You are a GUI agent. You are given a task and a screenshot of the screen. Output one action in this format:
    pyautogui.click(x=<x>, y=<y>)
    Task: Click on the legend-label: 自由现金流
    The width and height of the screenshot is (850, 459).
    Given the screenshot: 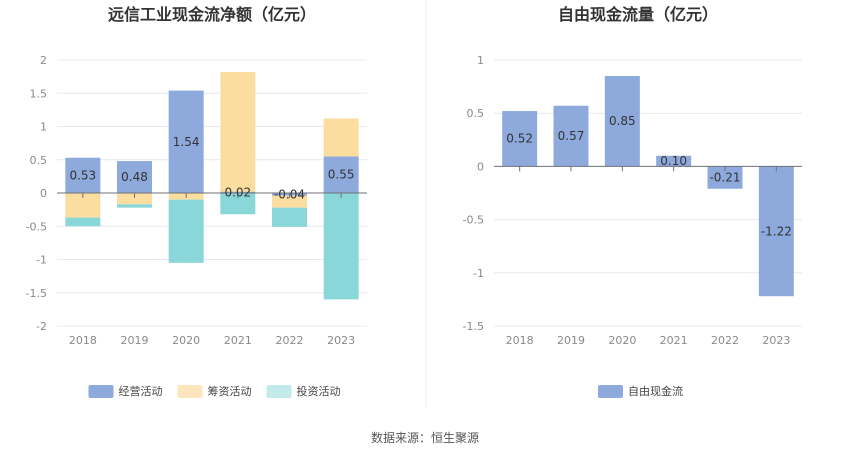 What is the action you would take?
    pyautogui.click(x=655, y=391)
    